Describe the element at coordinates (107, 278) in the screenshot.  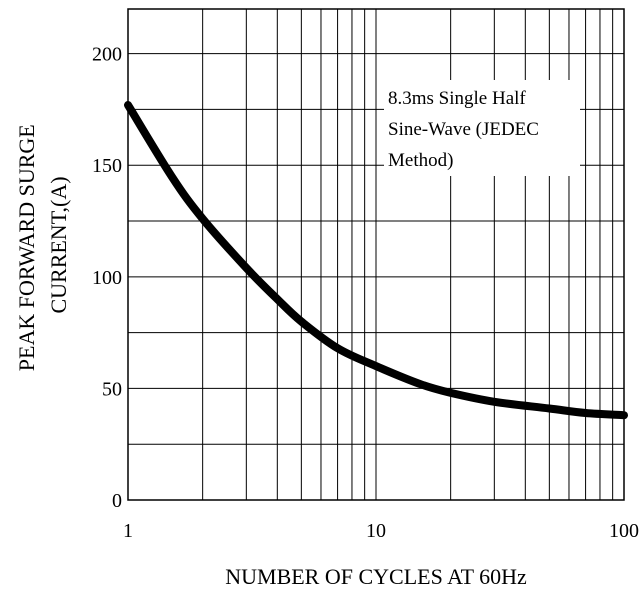
I see `y-tick-label: 100` at that location.